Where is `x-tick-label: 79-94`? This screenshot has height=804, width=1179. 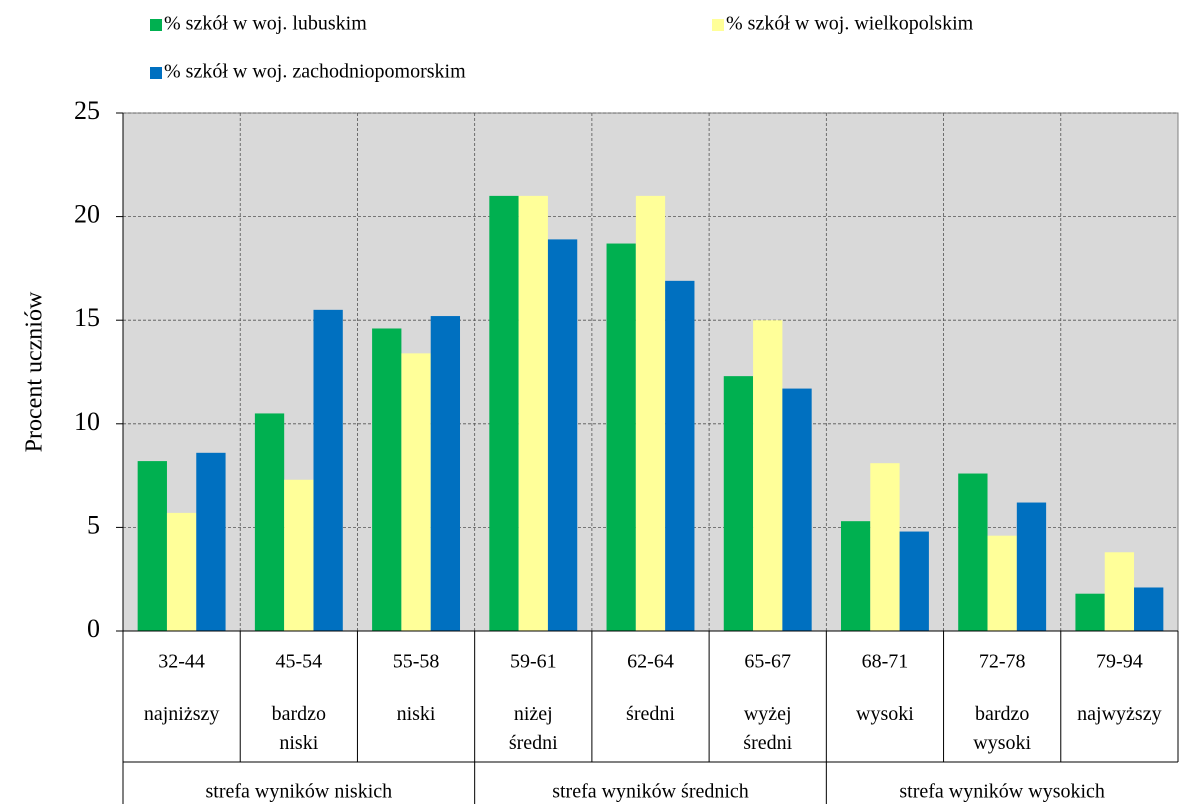 x-tick-label: 79-94 is located at coordinates (1119, 662).